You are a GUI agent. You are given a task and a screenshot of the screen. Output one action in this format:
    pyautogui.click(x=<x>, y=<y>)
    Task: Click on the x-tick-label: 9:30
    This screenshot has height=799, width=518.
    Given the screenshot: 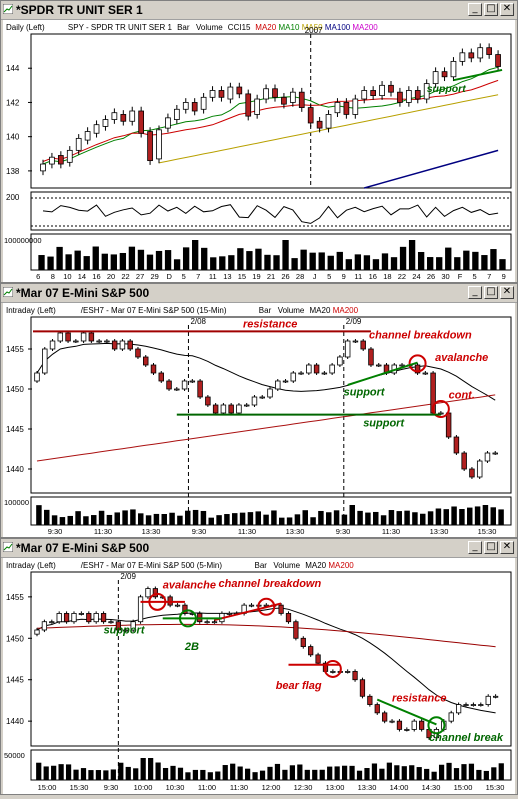 What is the action you would take?
    pyautogui.click(x=55, y=531)
    